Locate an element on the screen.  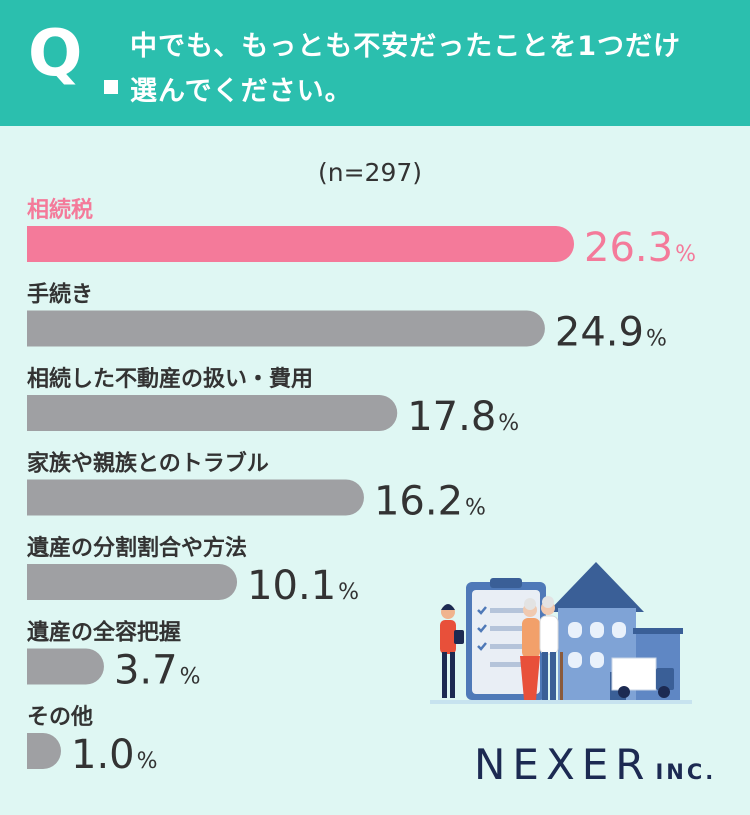
company-logo: NEXER INC. is located at coordinates (595, 764).